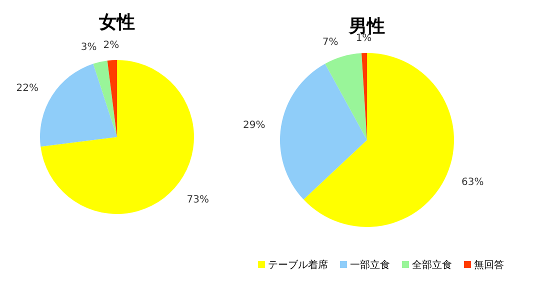 This screenshot has width=540, height=285. What do you see at coordinates (473, 182) in the screenshot?
I see `data-label: 63%` at bounding box center [473, 182].